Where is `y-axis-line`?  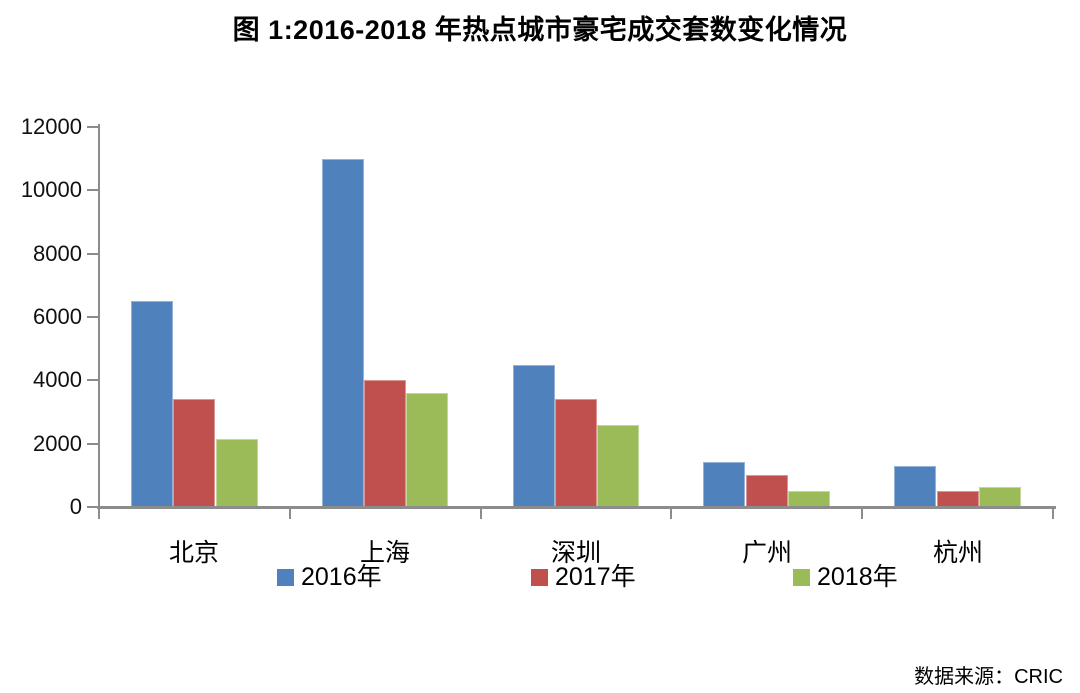
y-axis-line is located at coordinates (99, 315).